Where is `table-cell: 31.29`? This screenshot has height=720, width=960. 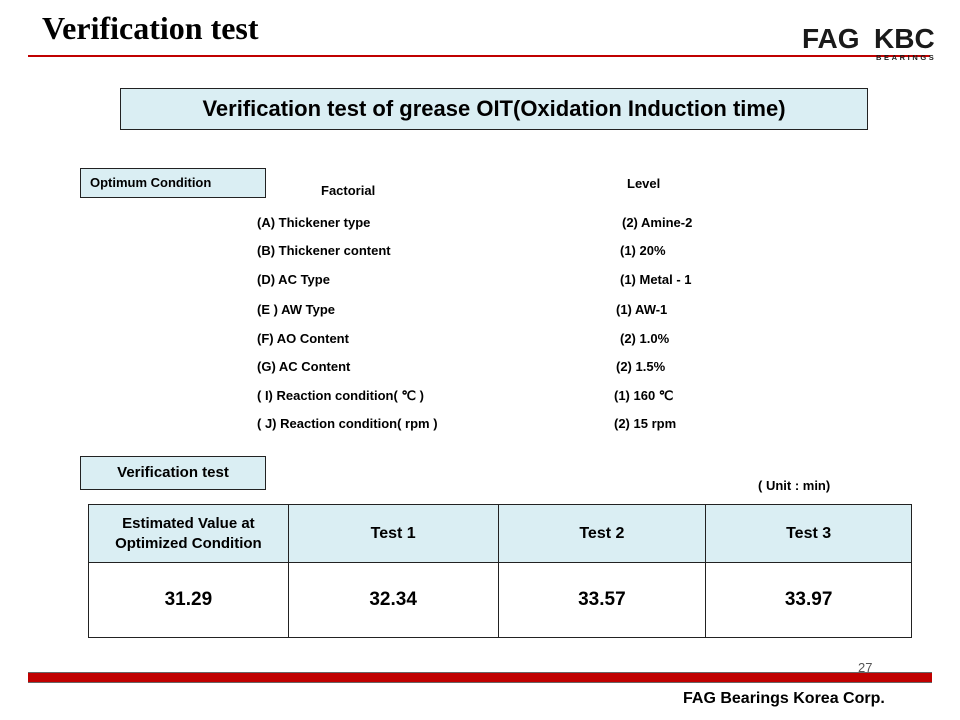 table-cell: 31.29 is located at coordinates (188, 600).